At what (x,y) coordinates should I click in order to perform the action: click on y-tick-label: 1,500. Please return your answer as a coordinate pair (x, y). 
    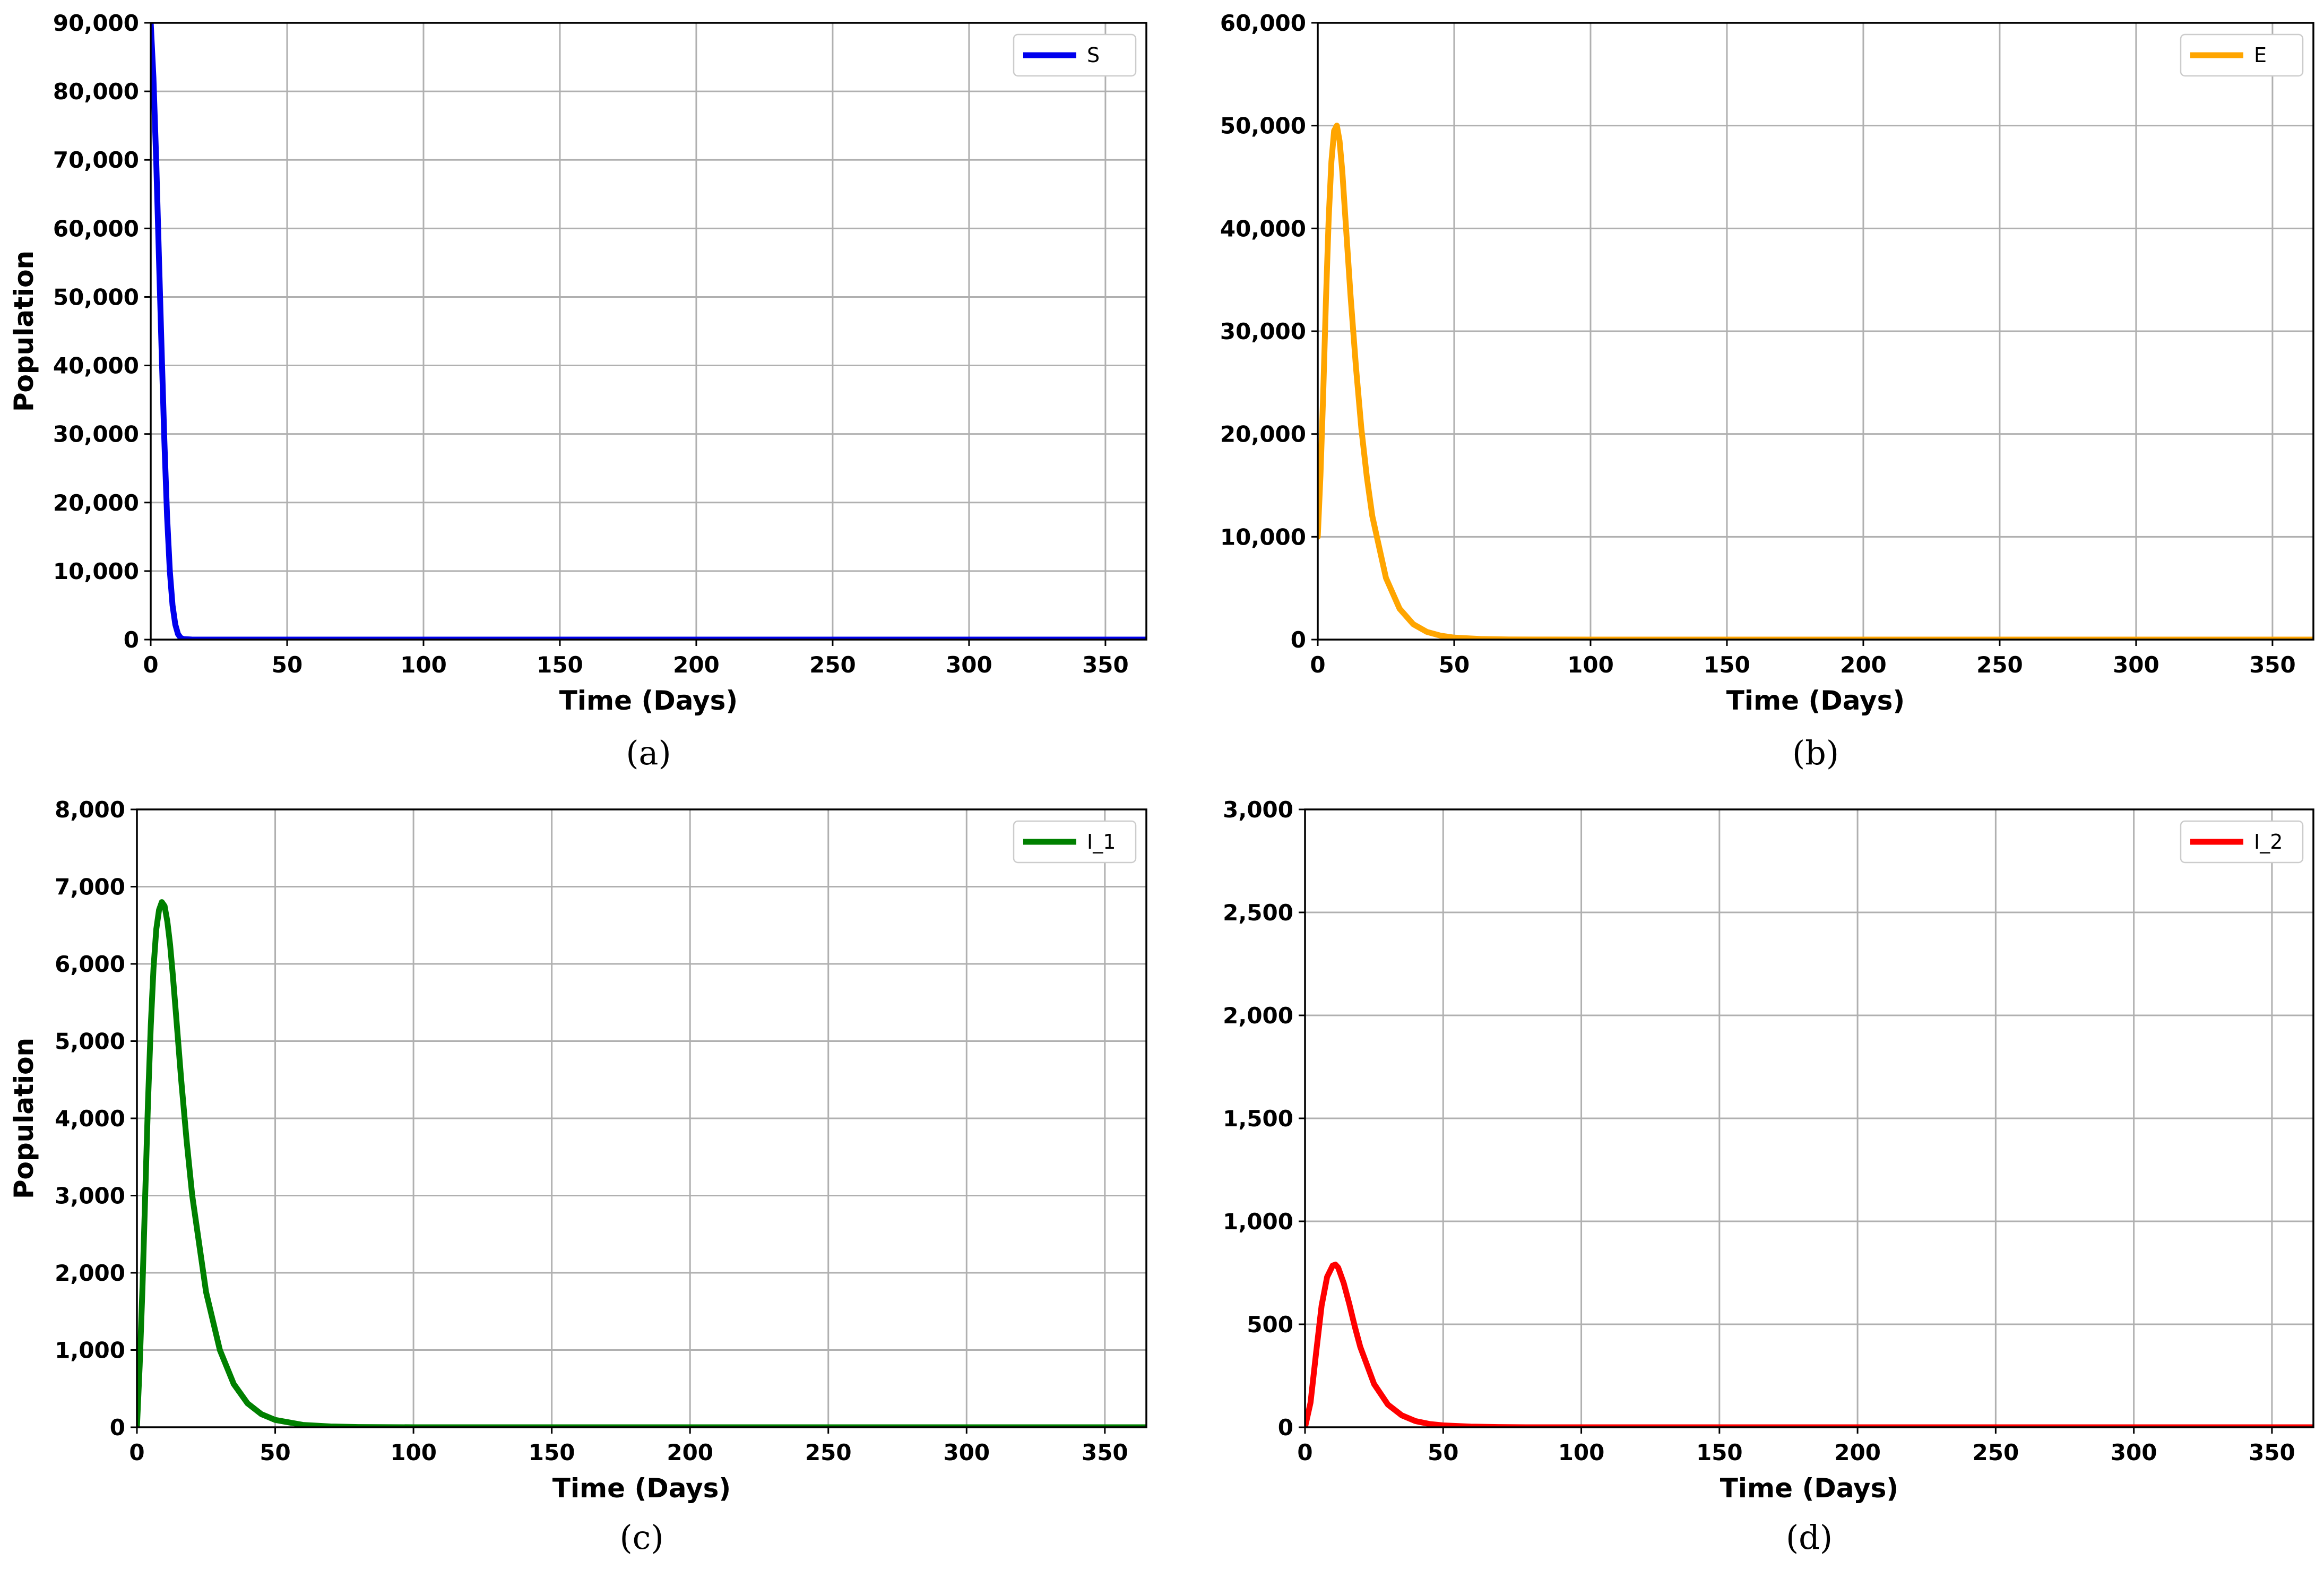
    Looking at the image, I should click on (1258, 1119).